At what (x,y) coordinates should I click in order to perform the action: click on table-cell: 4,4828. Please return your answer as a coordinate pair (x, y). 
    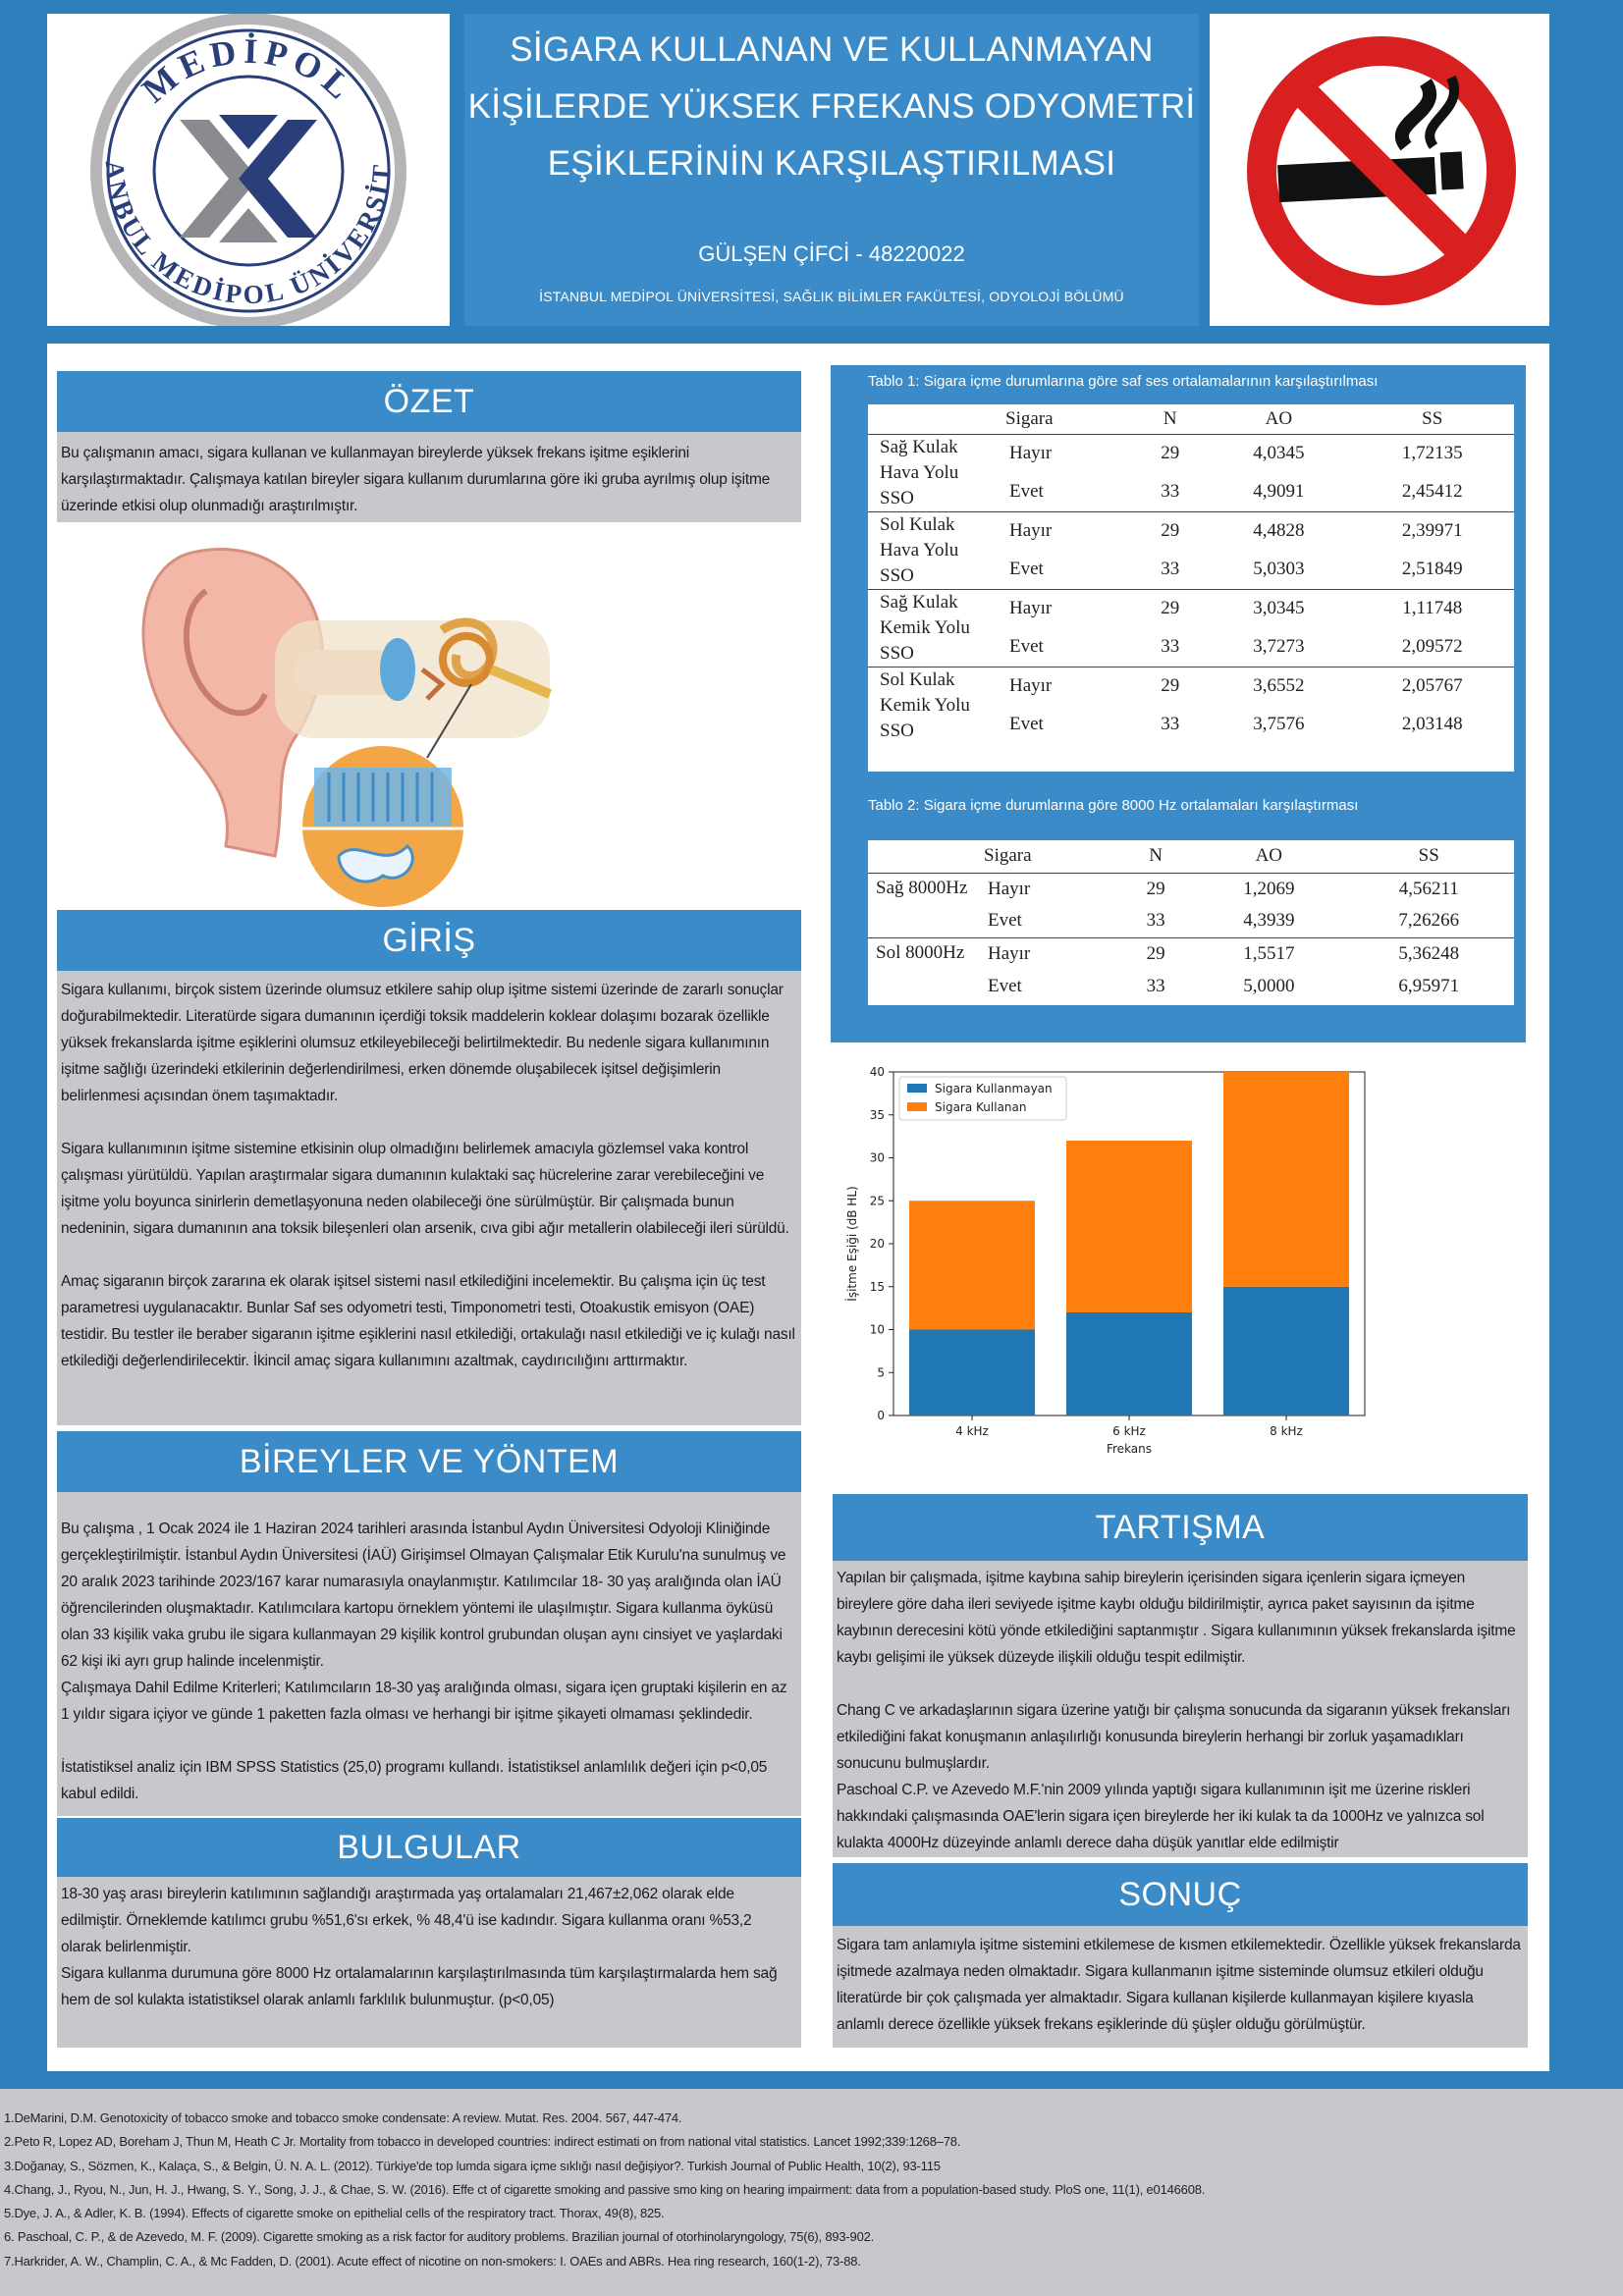
    Looking at the image, I should click on (1279, 530).